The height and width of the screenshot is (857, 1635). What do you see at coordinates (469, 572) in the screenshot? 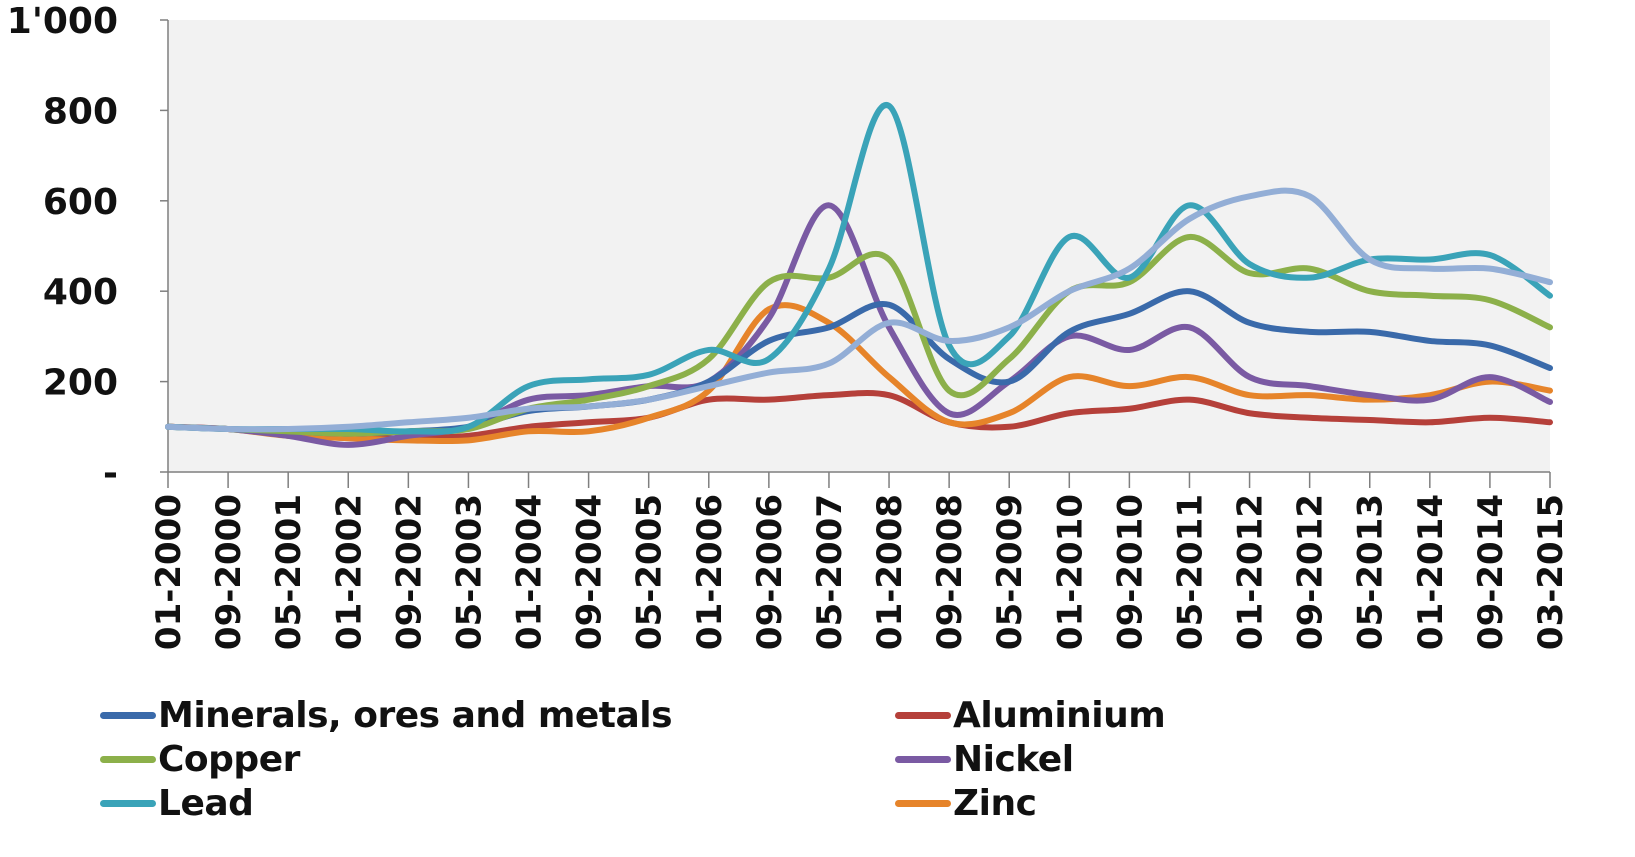
I see `x-tick-label: 05-2003` at bounding box center [469, 572].